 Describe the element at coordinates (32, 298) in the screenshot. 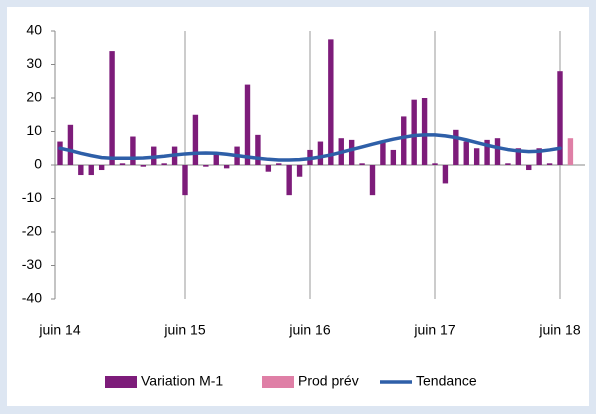

I see `y-tick-label: -40` at that location.